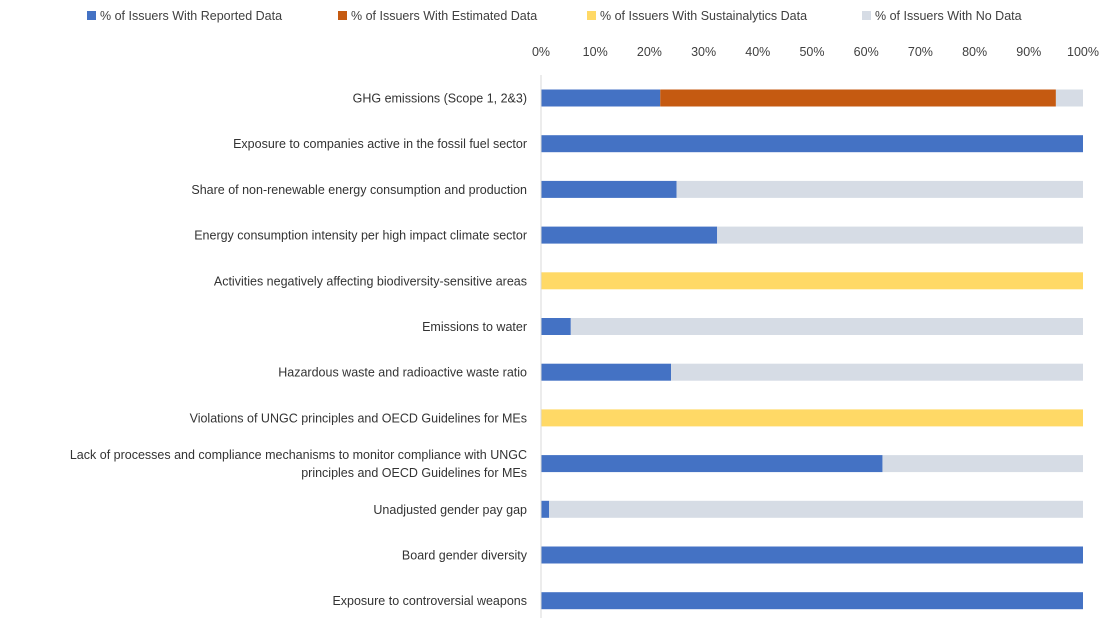 The image size is (1105, 618). Describe the element at coordinates (703, 52) in the screenshot. I see `x-tick-label: 30%` at that location.